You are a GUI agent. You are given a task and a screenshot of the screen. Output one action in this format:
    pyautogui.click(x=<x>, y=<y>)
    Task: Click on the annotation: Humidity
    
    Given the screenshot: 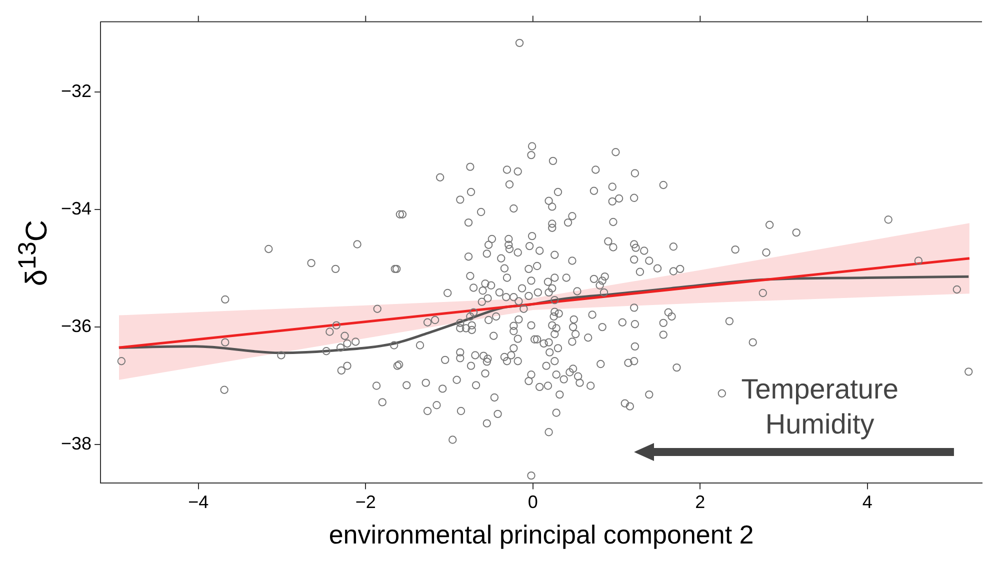 What is the action you would take?
    pyautogui.click(x=819, y=424)
    